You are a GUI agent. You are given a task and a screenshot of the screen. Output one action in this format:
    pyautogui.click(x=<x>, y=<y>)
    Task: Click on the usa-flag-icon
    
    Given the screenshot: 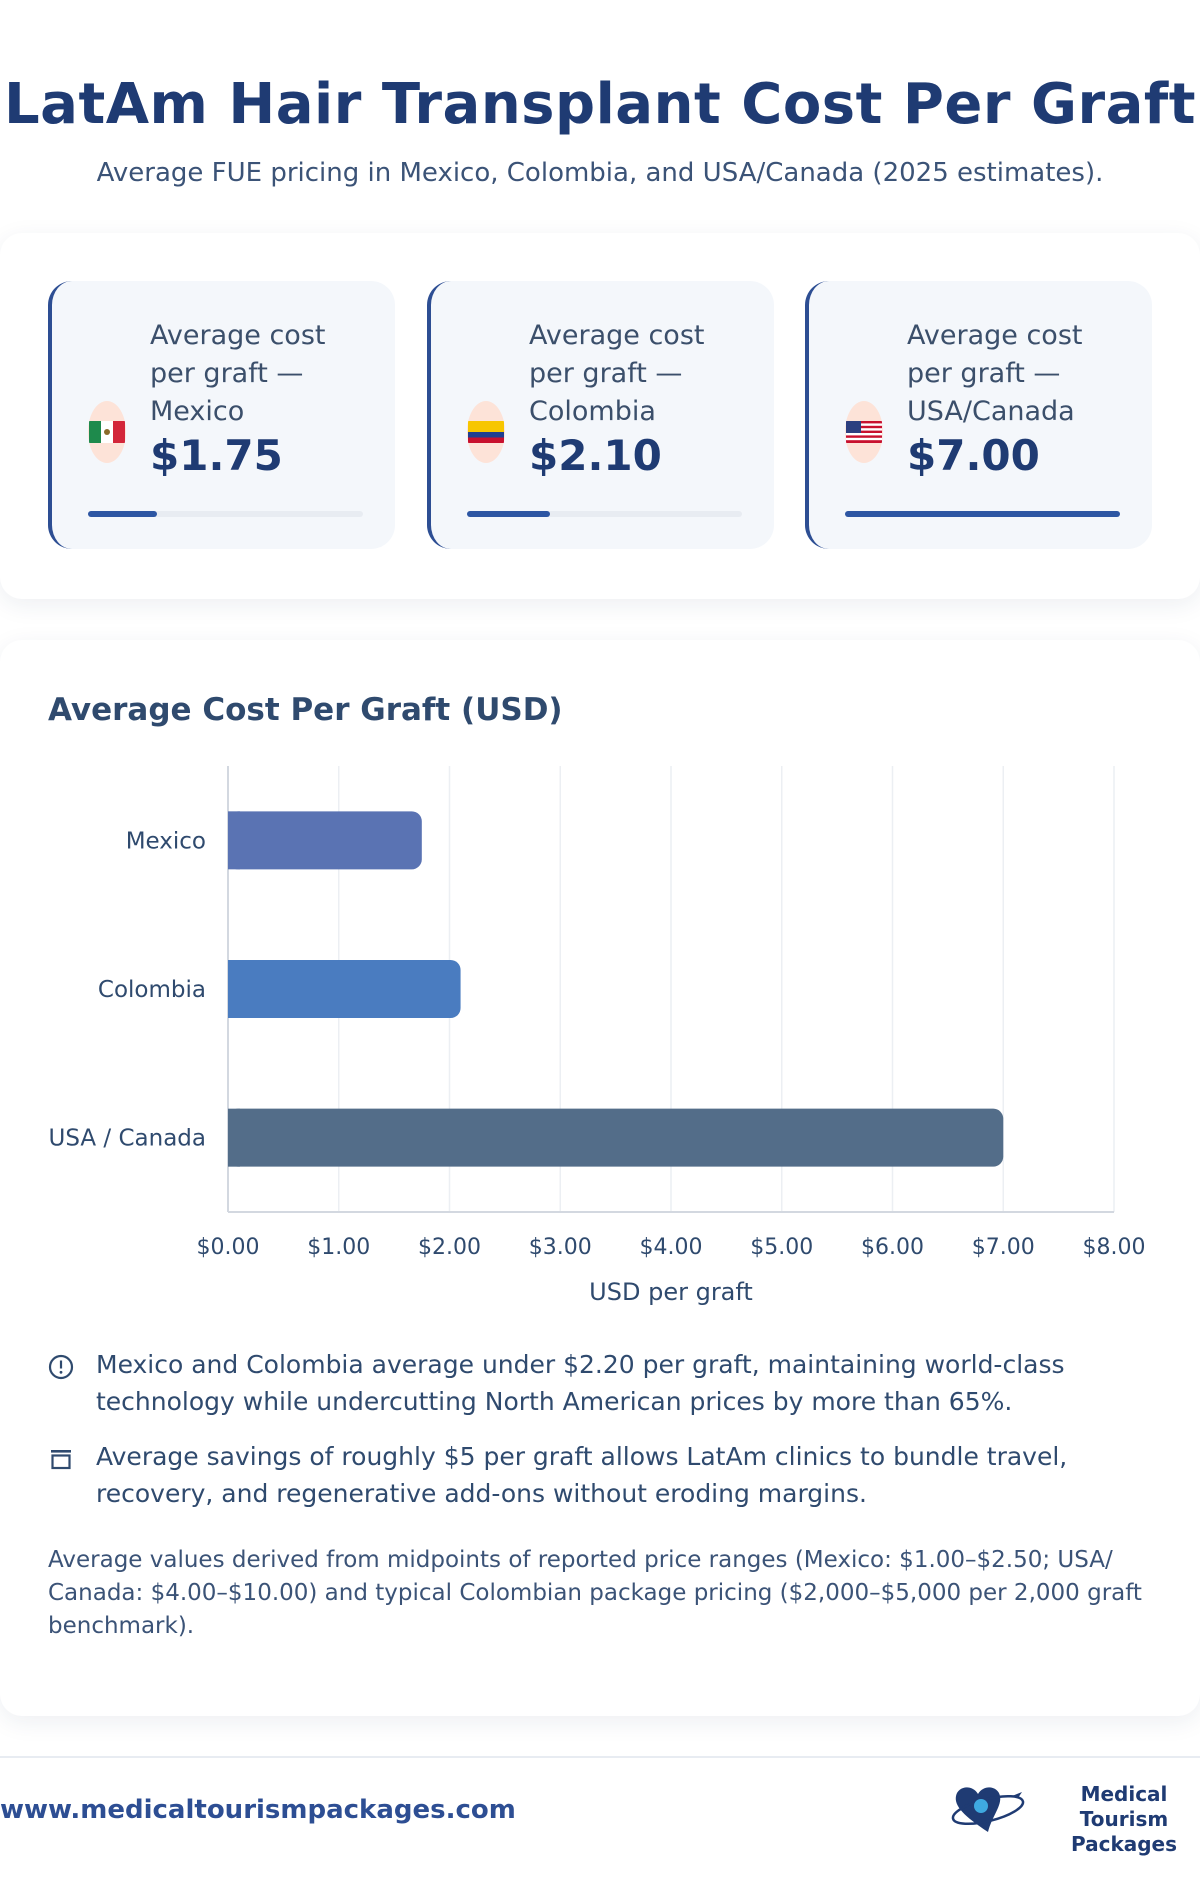 What is the action you would take?
    pyautogui.click(x=864, y=432)
    